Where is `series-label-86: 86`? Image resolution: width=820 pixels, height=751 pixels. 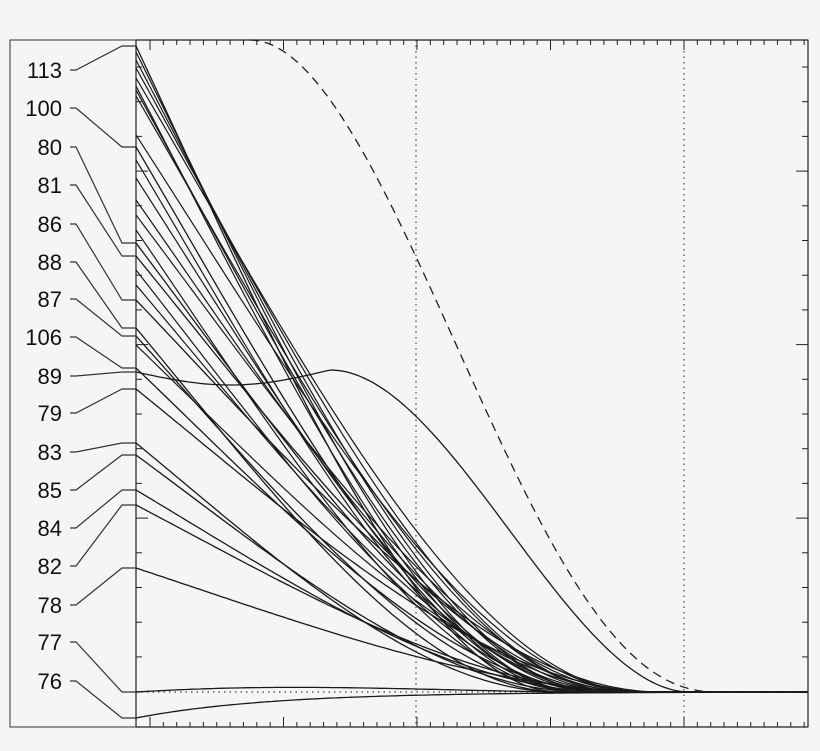 series-label-86: 86 is located at coordinates (50, 224).